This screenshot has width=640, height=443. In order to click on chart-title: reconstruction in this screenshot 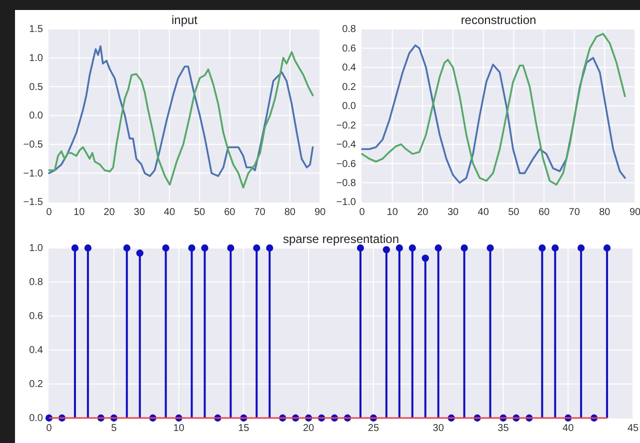, I will do `click(498, 20)`.